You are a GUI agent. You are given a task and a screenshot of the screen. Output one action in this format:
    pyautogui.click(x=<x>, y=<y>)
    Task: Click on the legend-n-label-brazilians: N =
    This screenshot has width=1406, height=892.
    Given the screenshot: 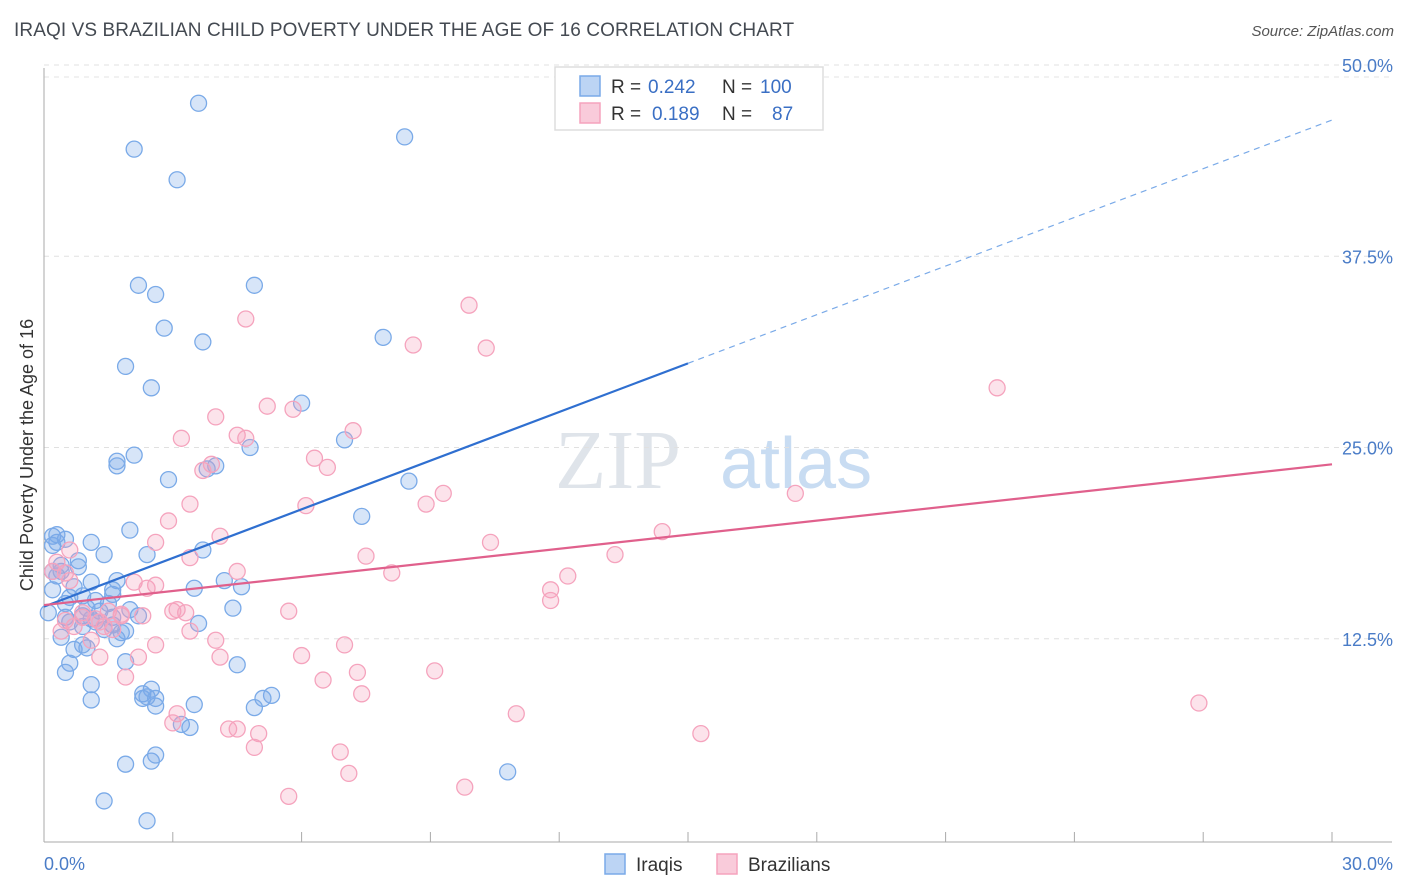 What is the action you would take?
    pyautogui.click(x=737, y=114)
    